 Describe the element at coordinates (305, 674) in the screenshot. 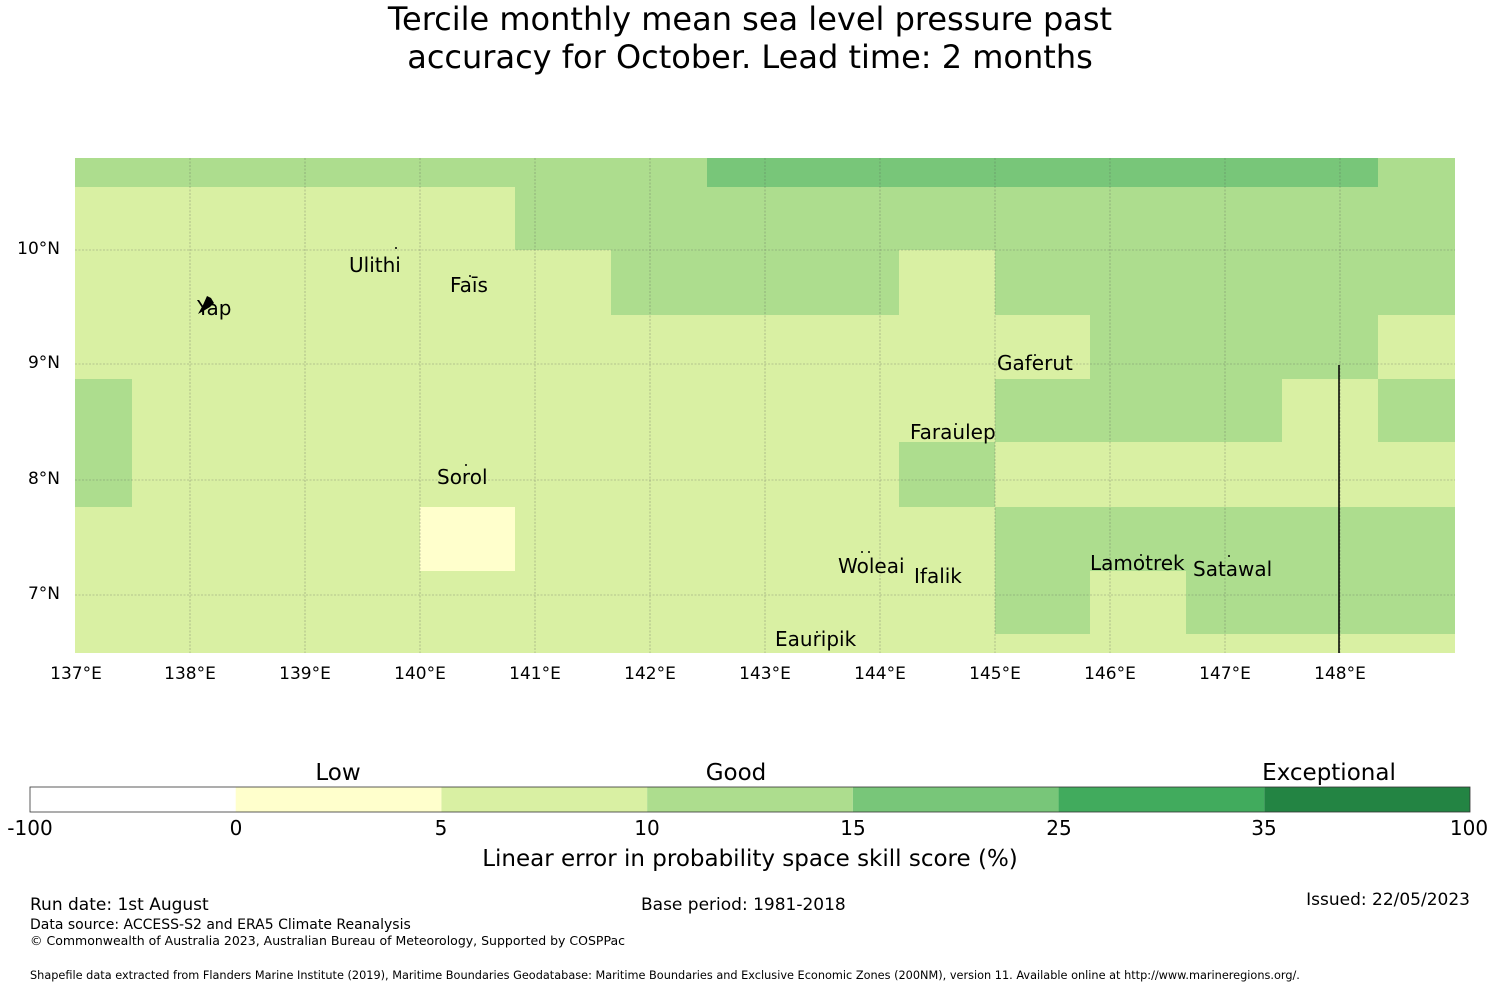

I see `lon-tick-label: 139°E` at that location.